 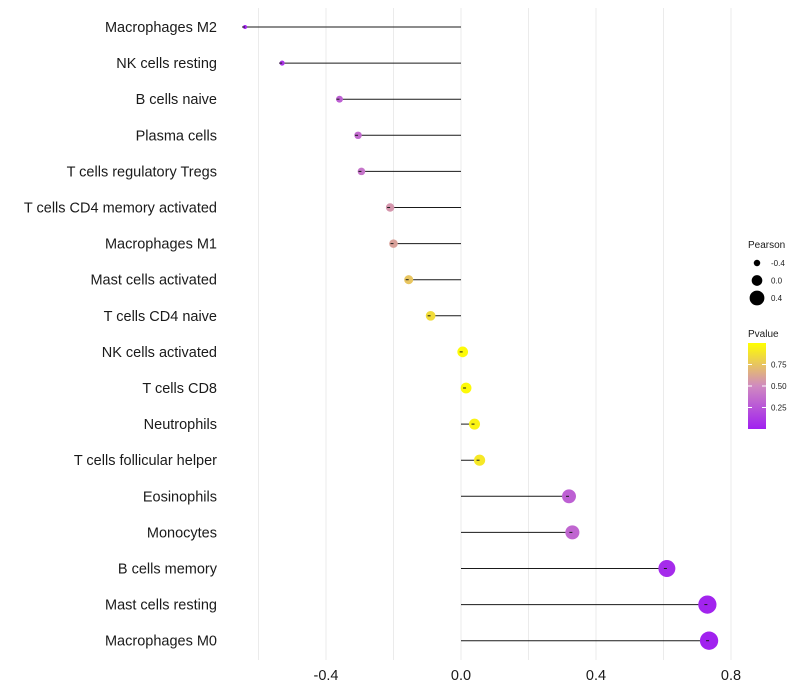 I want to click on category-label: Plasma cells, so click(x=176, y=136).